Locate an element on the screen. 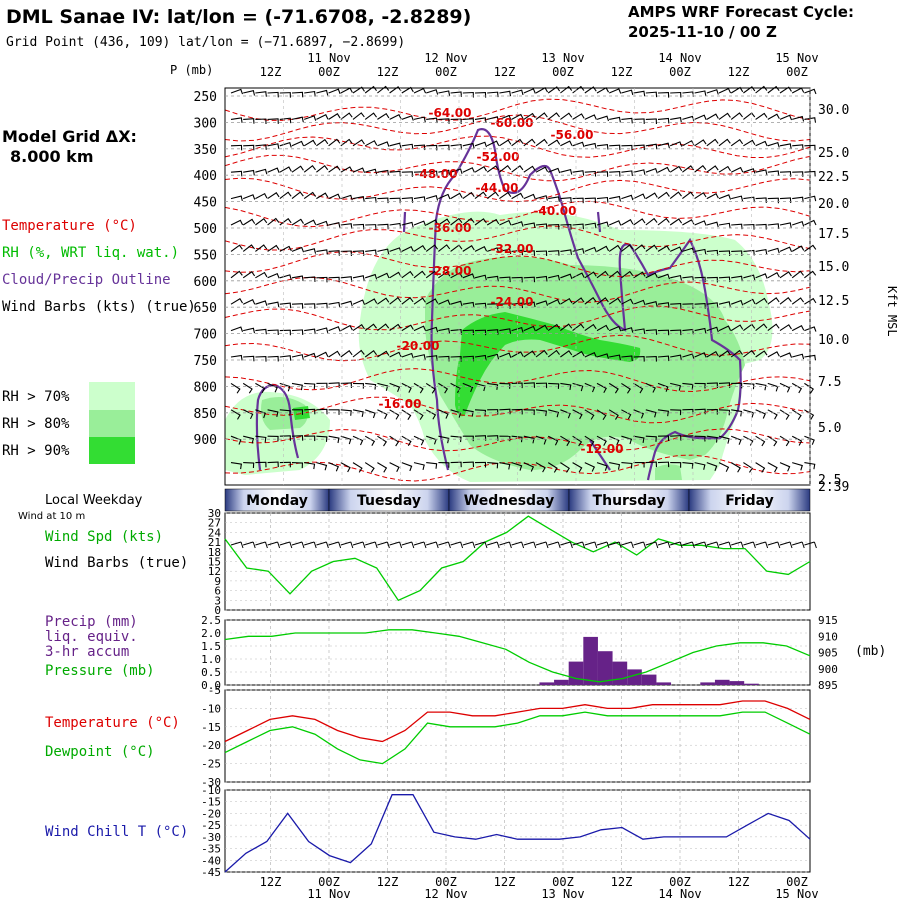 This screenshot has height=900, width=900. height-tick-label: 22.5 is located at coordinates (833, 177).